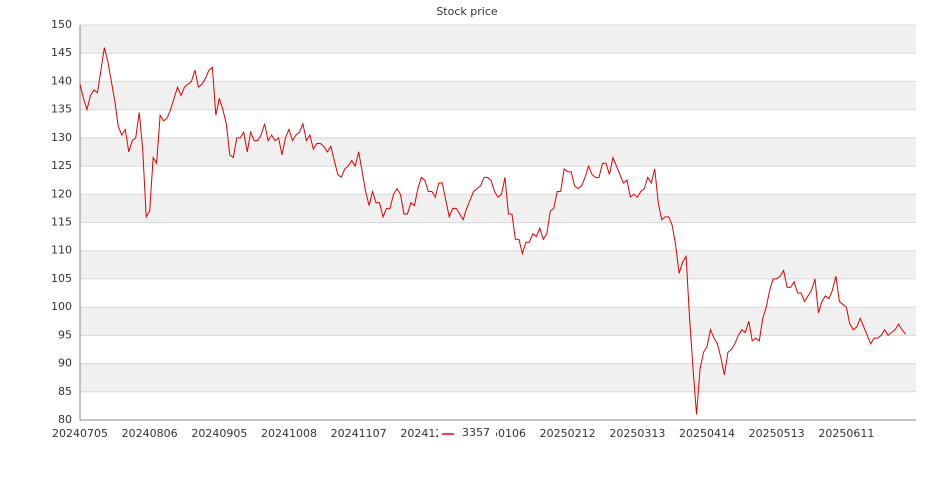 This screenshot has width=935, height=500. What do you see at coordinates (61, 278) in the screenshot?
I see `y-tick-label: 105` at bounding box center [61, 278].